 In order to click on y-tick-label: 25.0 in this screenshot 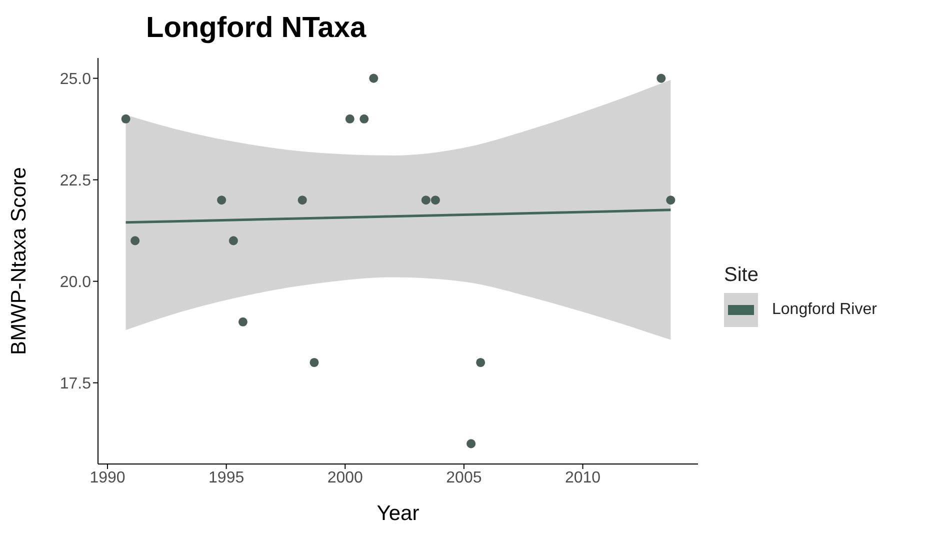, I will do `click(76, 79)`.